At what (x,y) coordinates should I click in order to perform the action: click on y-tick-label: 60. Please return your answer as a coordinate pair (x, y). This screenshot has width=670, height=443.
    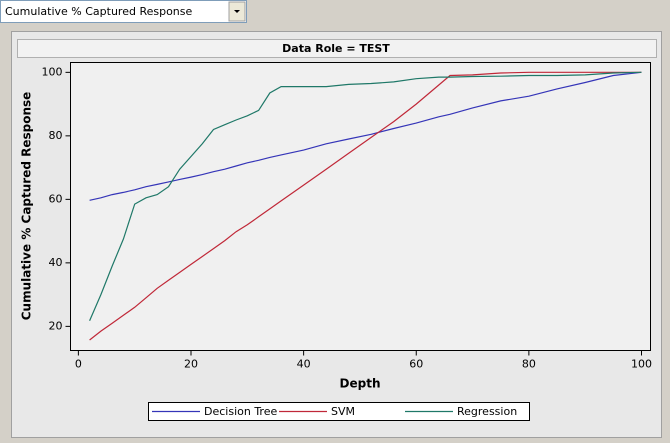
    Looking at the image, I should click on (56, 198).